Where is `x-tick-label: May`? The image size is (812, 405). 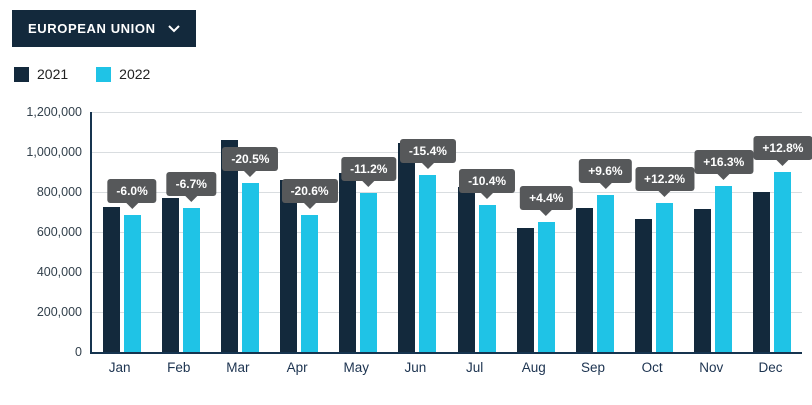
x-tick-label: May is located at coordinates (356, 367).